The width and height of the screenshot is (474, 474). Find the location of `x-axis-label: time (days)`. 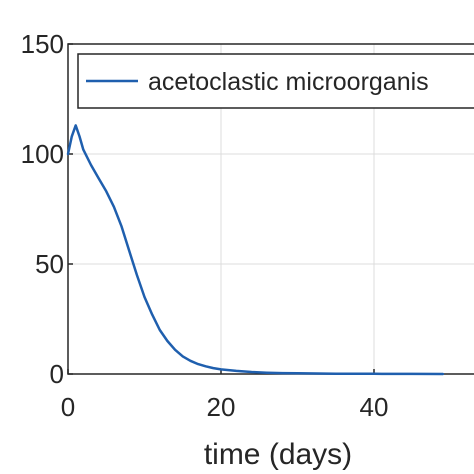

x-axis-label: time (days) is located at coordinates (278, 454).